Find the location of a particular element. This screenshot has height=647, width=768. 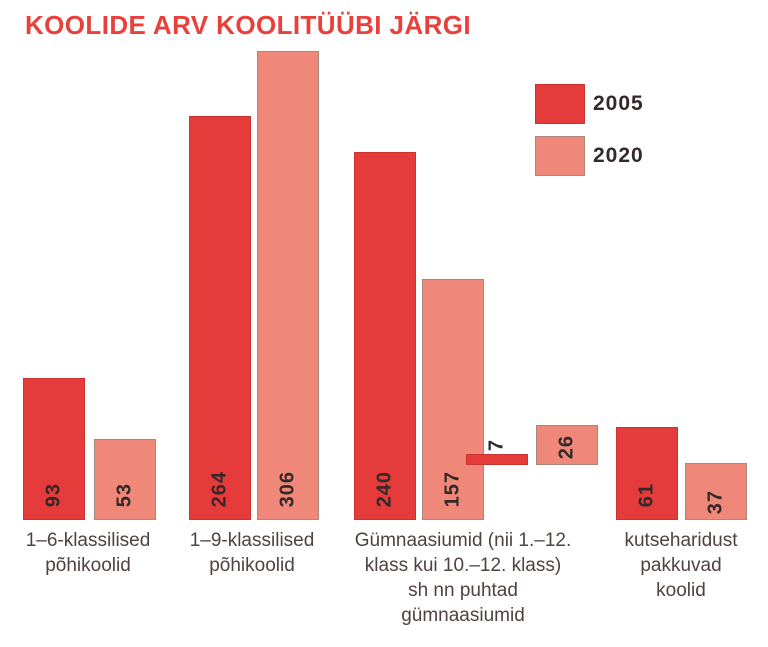

category-label-line: pakkuvad is located at coordinates (681, 565).